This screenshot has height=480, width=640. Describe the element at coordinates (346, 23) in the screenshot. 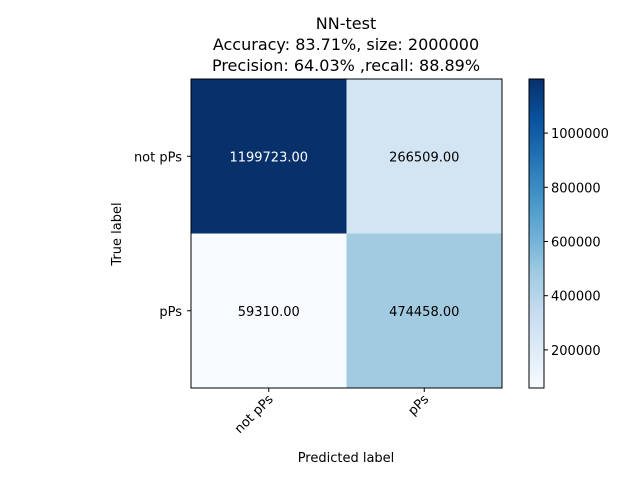

I see `chart-title-line-1: NN-test` at that location.